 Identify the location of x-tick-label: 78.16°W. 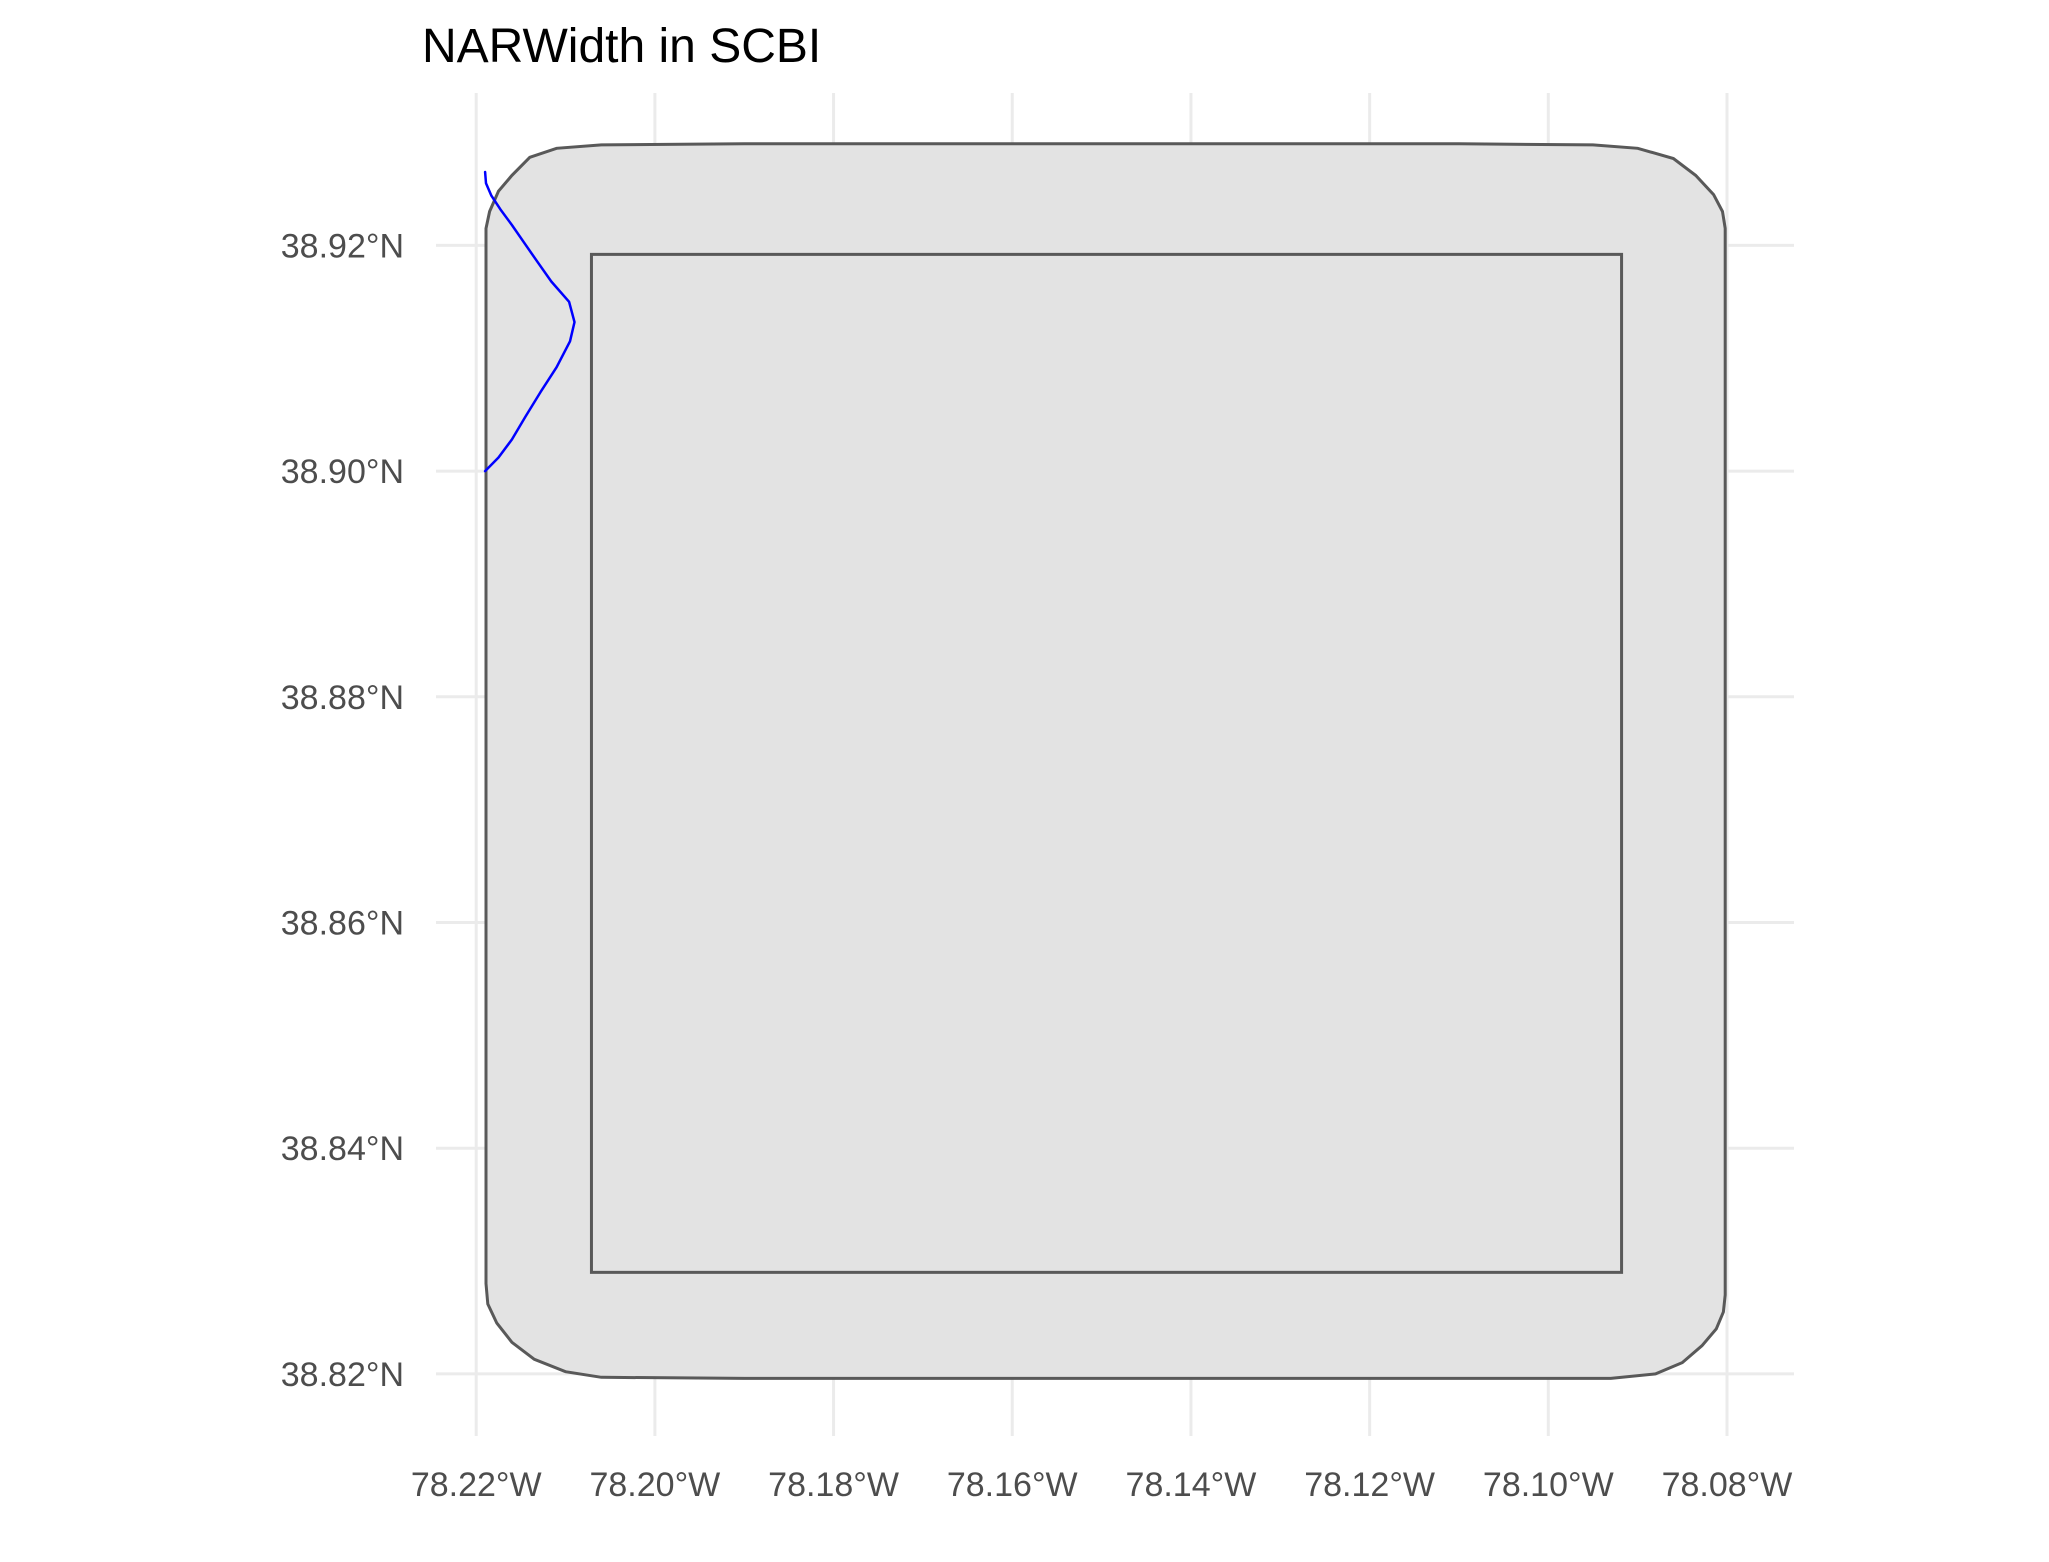
(1012, 1485).